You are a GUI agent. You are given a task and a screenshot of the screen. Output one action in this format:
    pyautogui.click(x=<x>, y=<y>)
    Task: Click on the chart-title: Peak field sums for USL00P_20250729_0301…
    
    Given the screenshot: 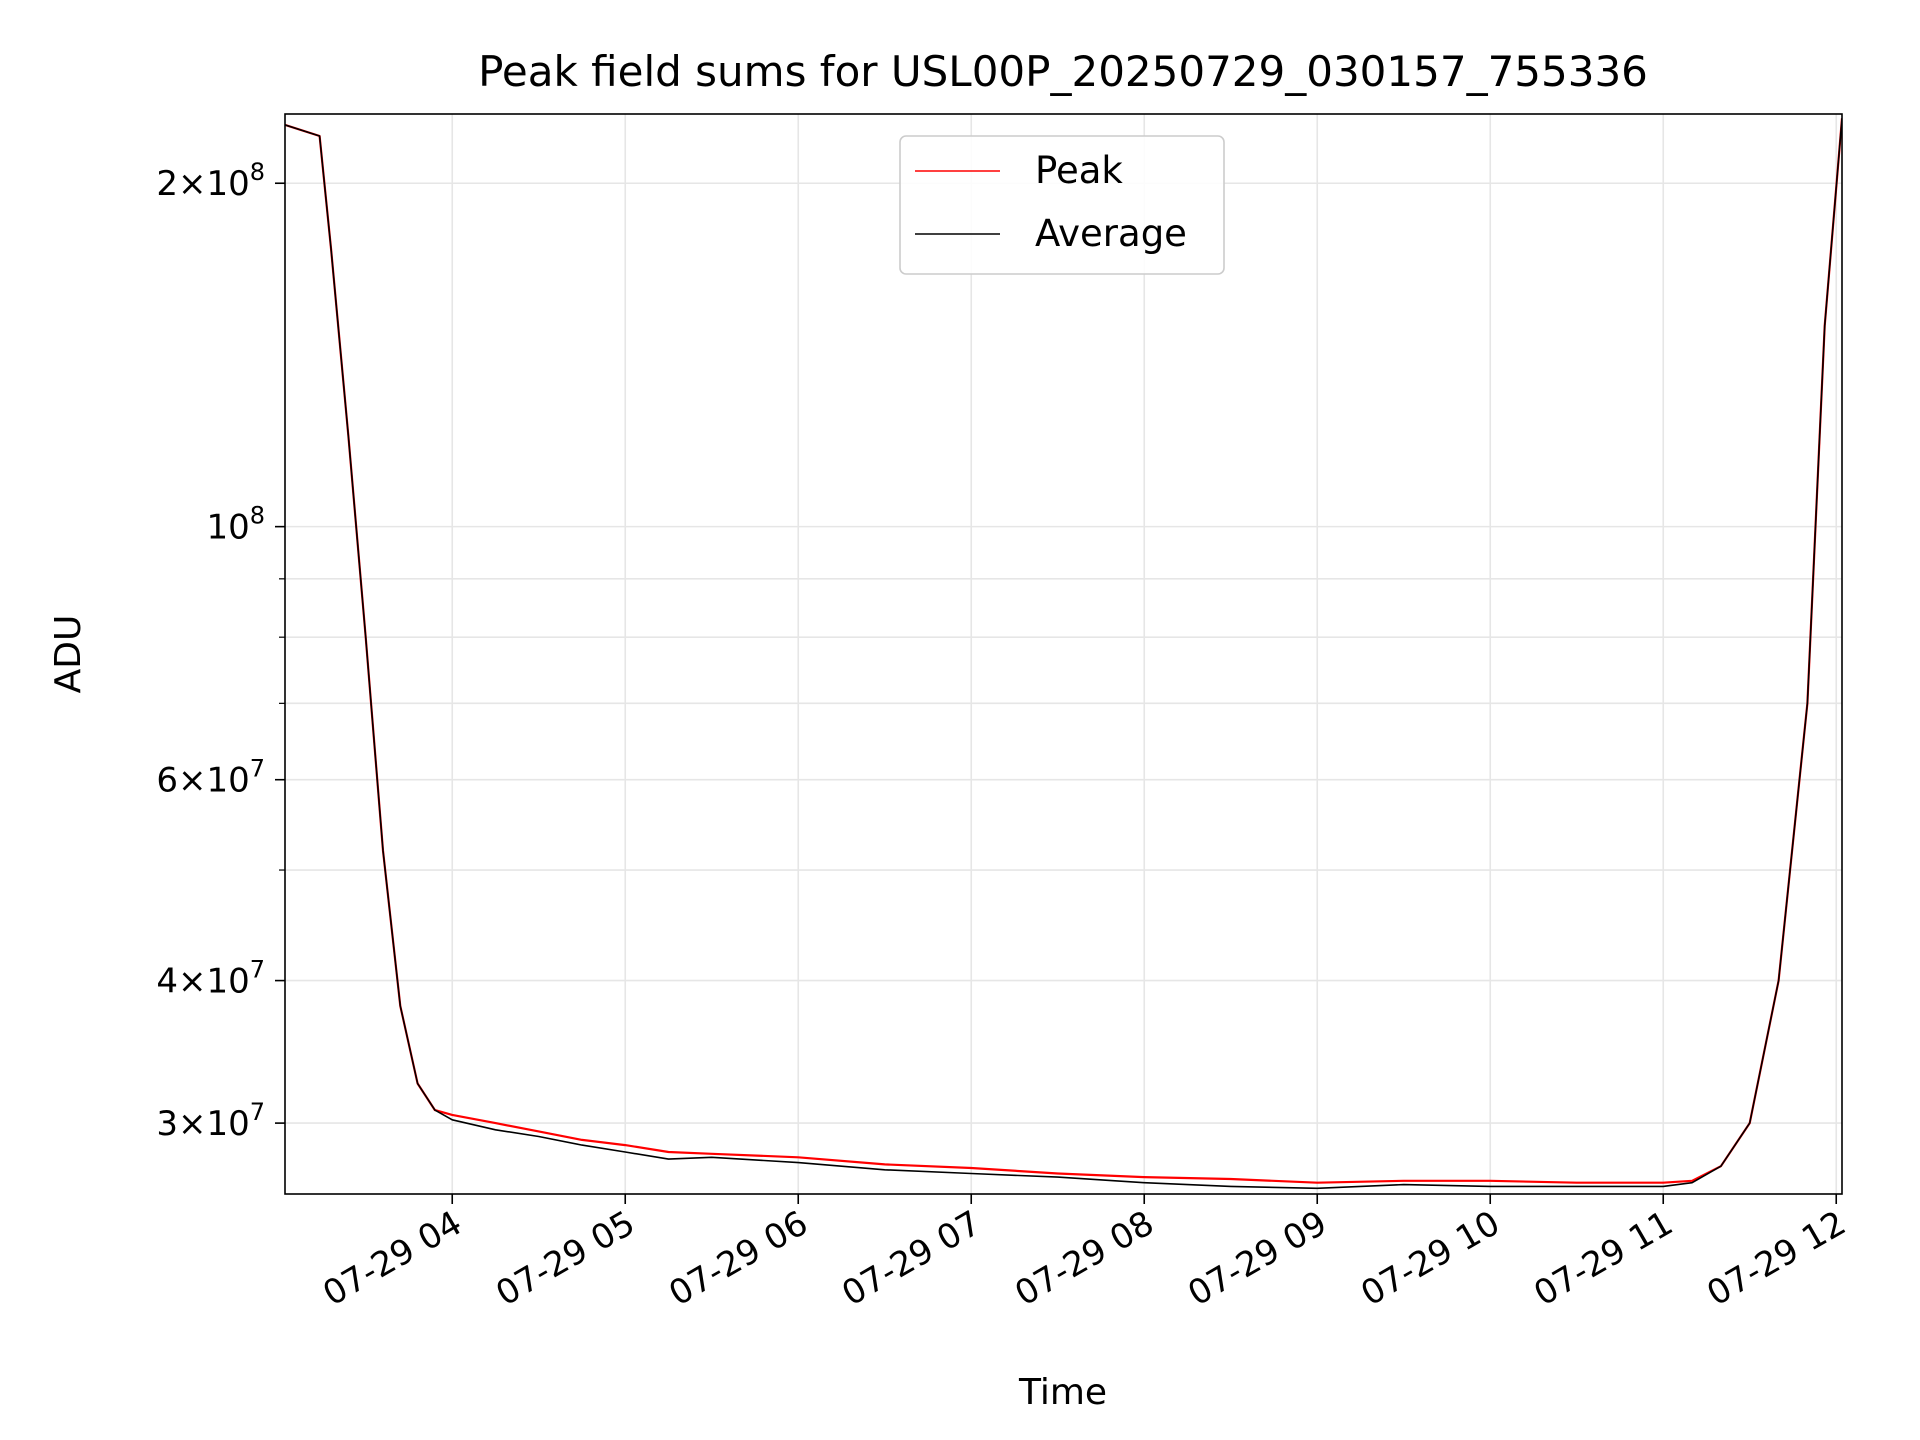 What is the action you would take?
    pyautogui.click(x=1063, y=71)
    